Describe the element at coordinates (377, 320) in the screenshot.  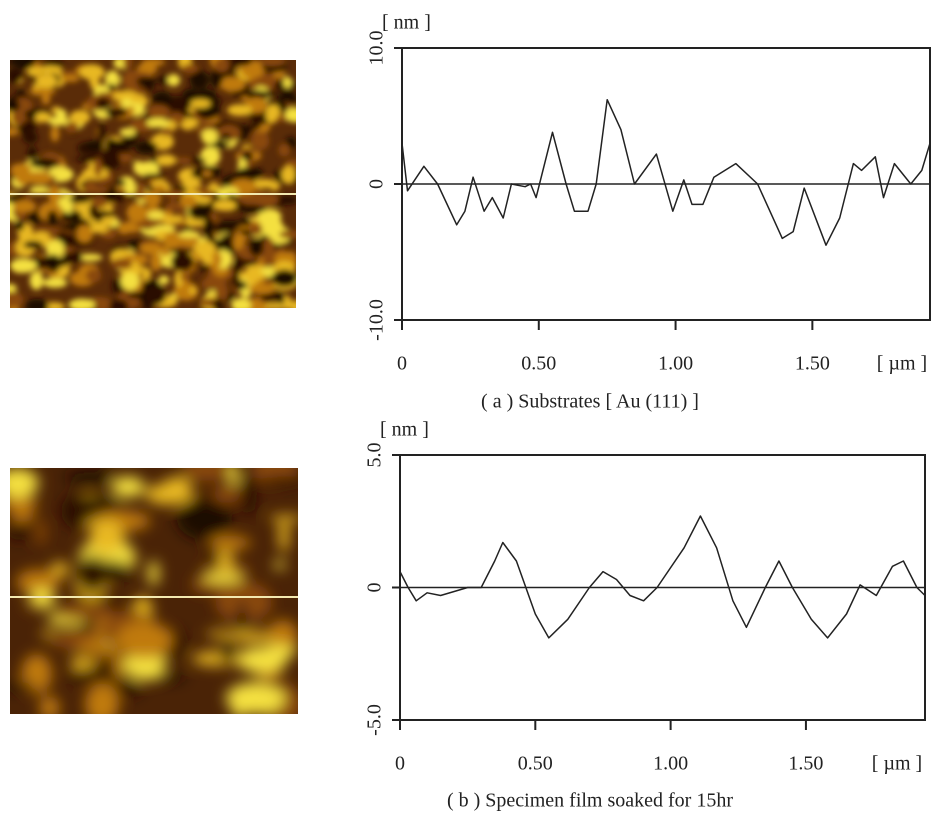
I see `y-tick-label: -10.0` at that location.